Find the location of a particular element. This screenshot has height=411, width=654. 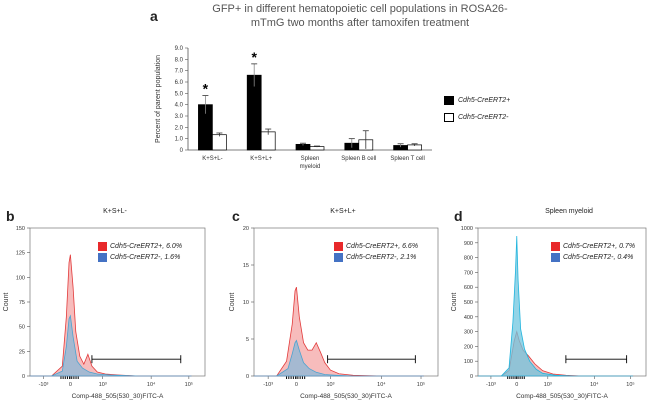

x-tick-label: Spleen is located at coordinates (310, 159).